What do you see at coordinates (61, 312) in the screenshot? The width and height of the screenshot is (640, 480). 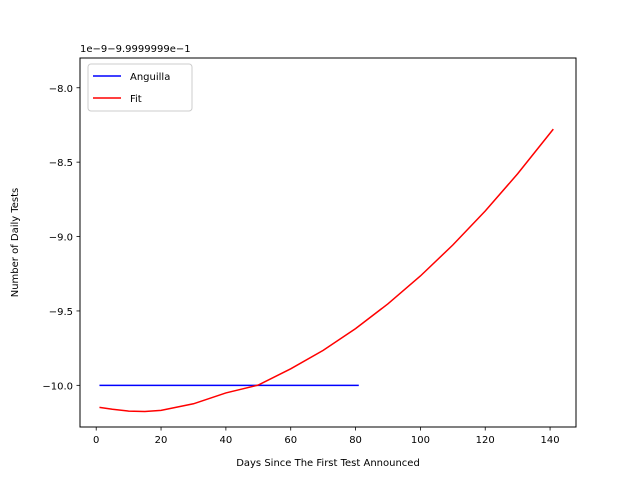 I see `y-tick-label: −9.5` at bounding box center [61, 312].